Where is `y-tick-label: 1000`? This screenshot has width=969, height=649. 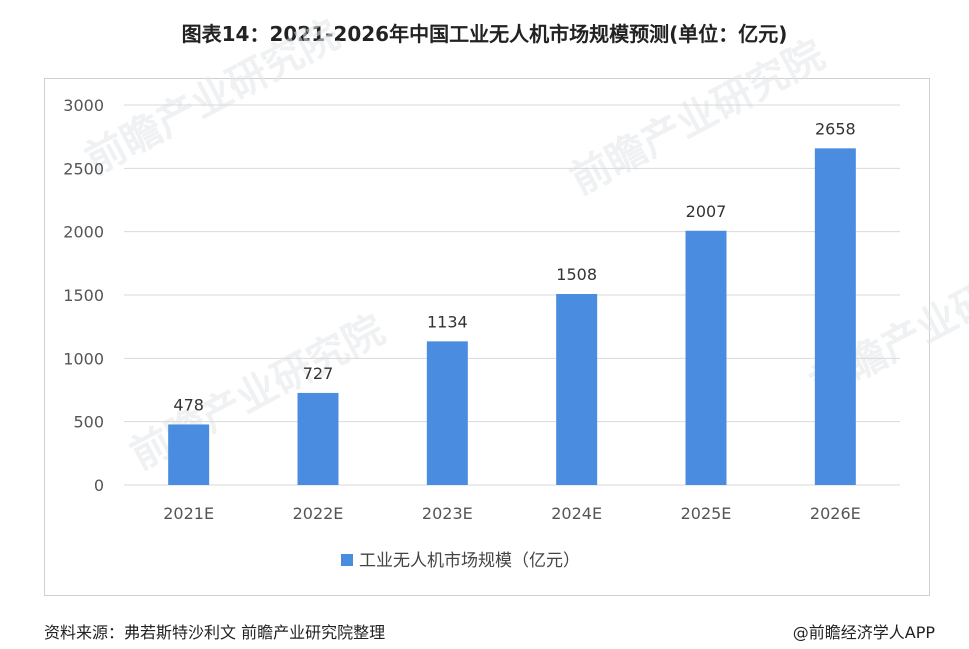
y-tick-label: 1000 is located at coordinates (83, 358).